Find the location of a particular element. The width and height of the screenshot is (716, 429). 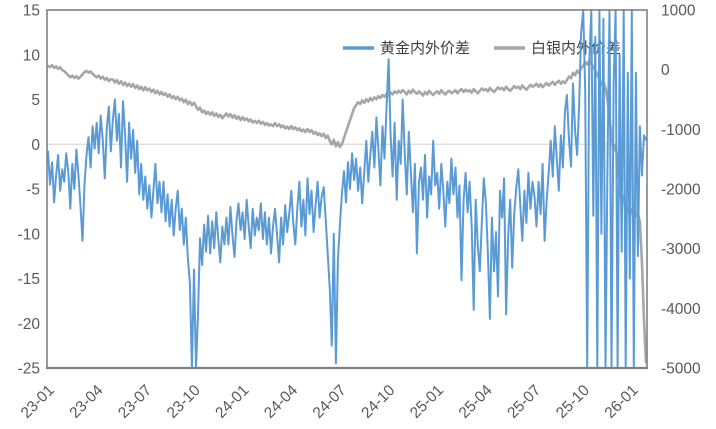

x-tick-23-07: 23-07 is located at coordinates (135, 402).